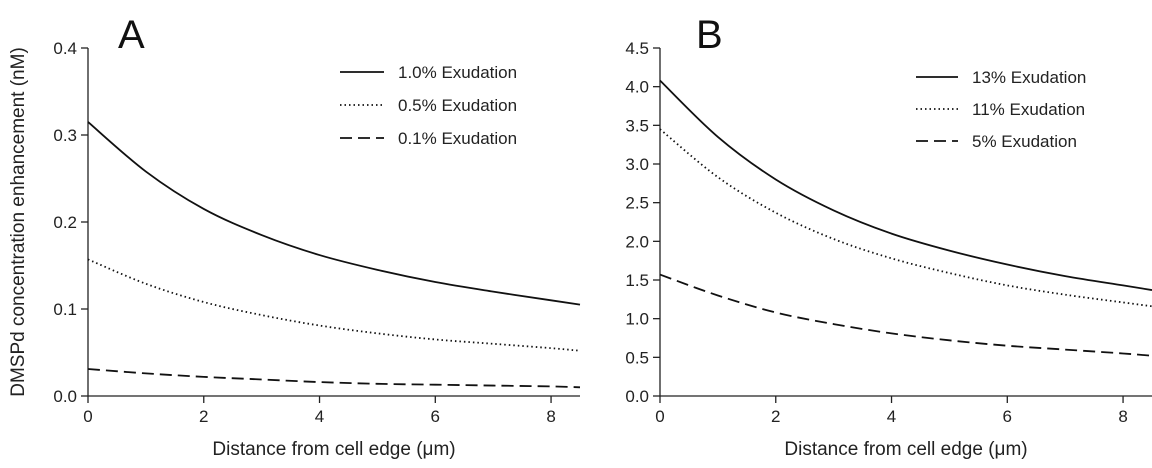 This screenshot has width=1152, height=468. What do you see at coordinates (905, 315) in the screenshot?
I see `panel-b-series-line-dashed` at bounding box center [905, 315].